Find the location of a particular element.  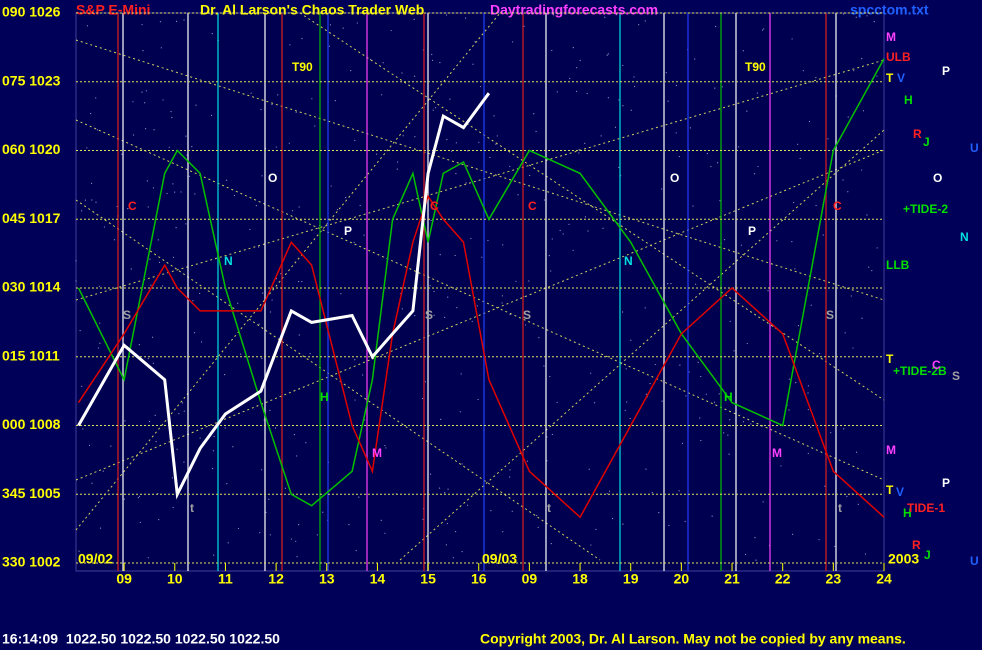

chart-title: Dr. Al Larson's Chaos Trader Web is located at coordinates (312, 10).